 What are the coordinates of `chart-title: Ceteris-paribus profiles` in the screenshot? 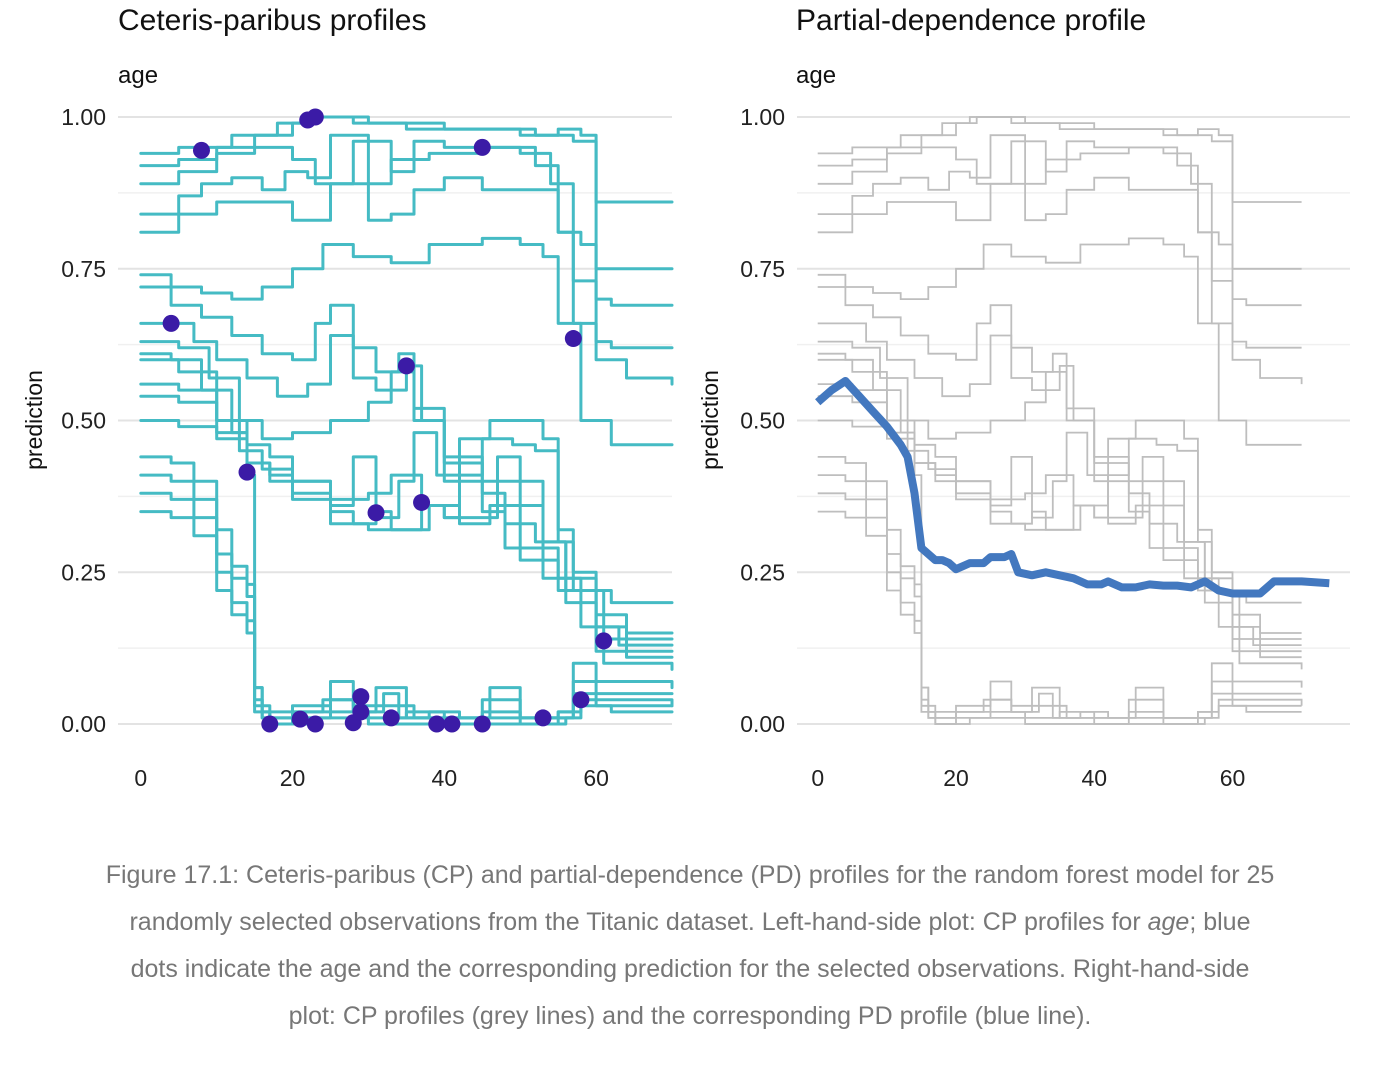 It's located at (272, 20).